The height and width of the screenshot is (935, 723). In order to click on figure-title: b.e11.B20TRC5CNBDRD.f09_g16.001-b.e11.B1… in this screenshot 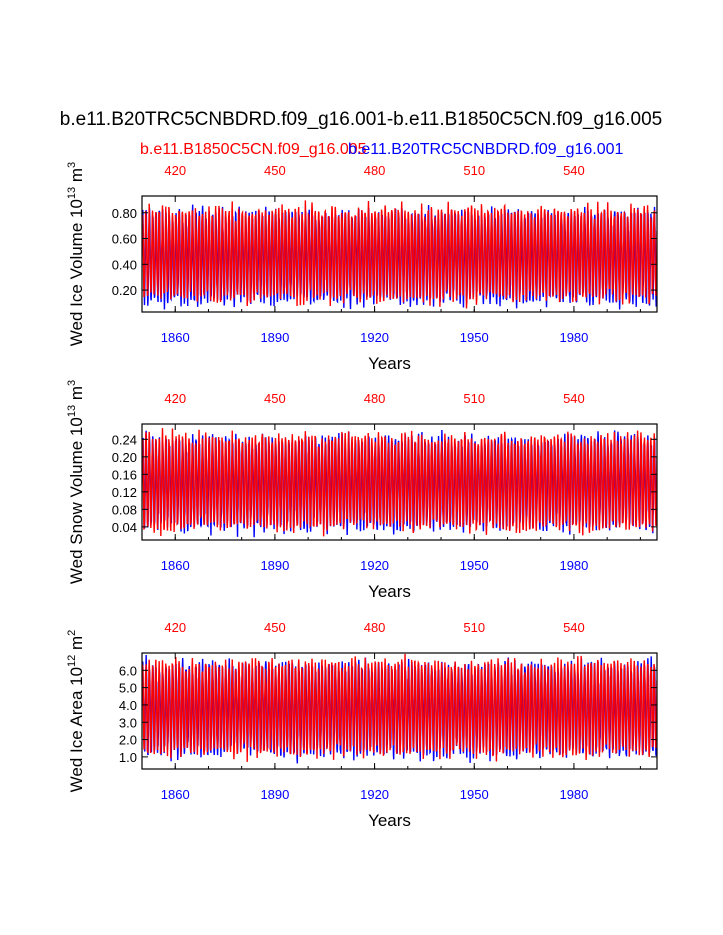, I will do `click(361, 119)`.